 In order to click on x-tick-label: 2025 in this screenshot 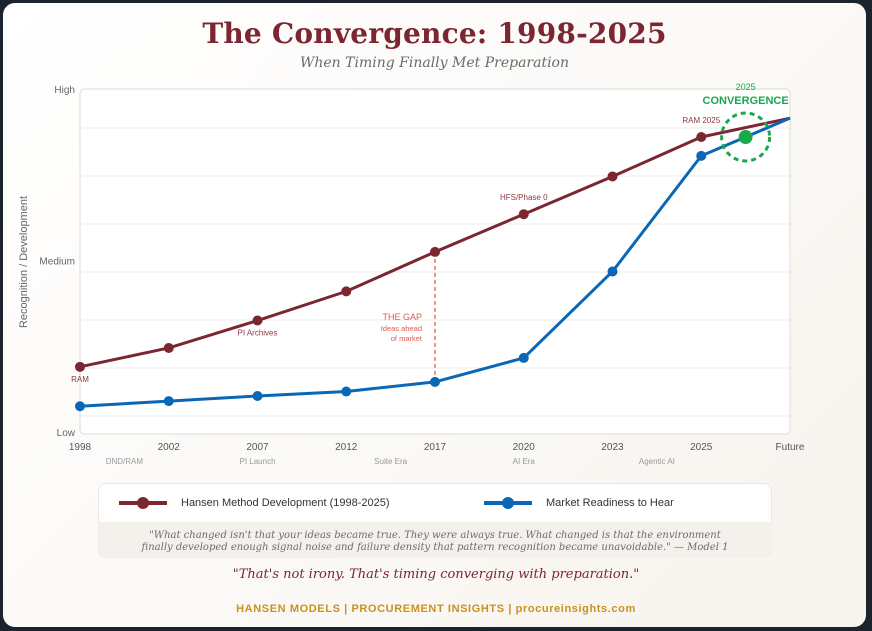, I will do `click(701, 447)`.